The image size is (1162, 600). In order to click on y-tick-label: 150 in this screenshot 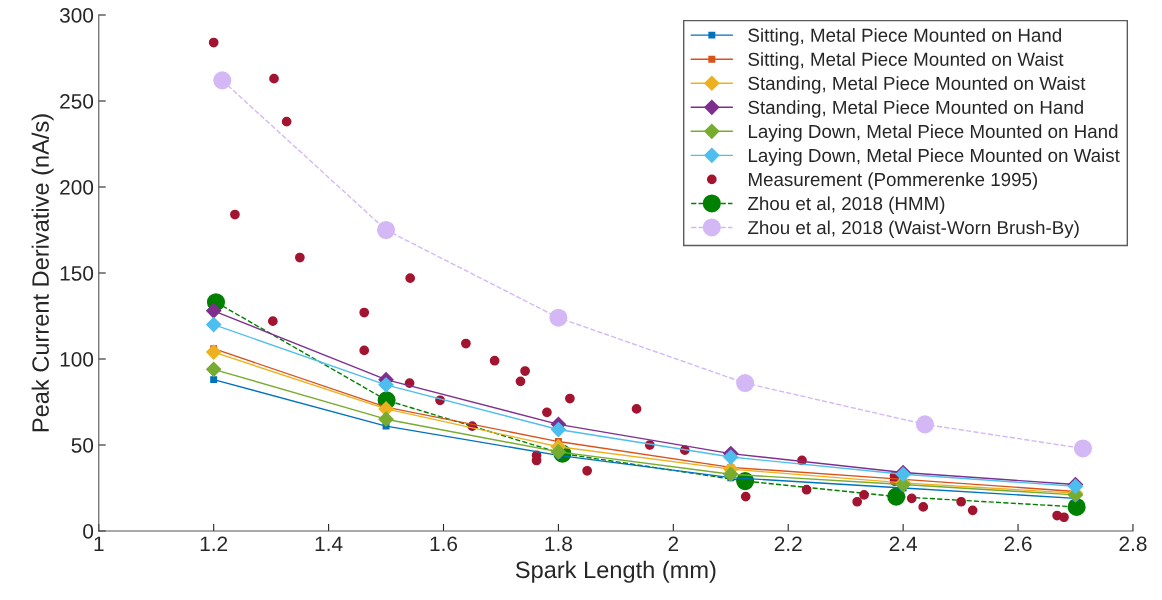, I will do `click(77, 273)`.